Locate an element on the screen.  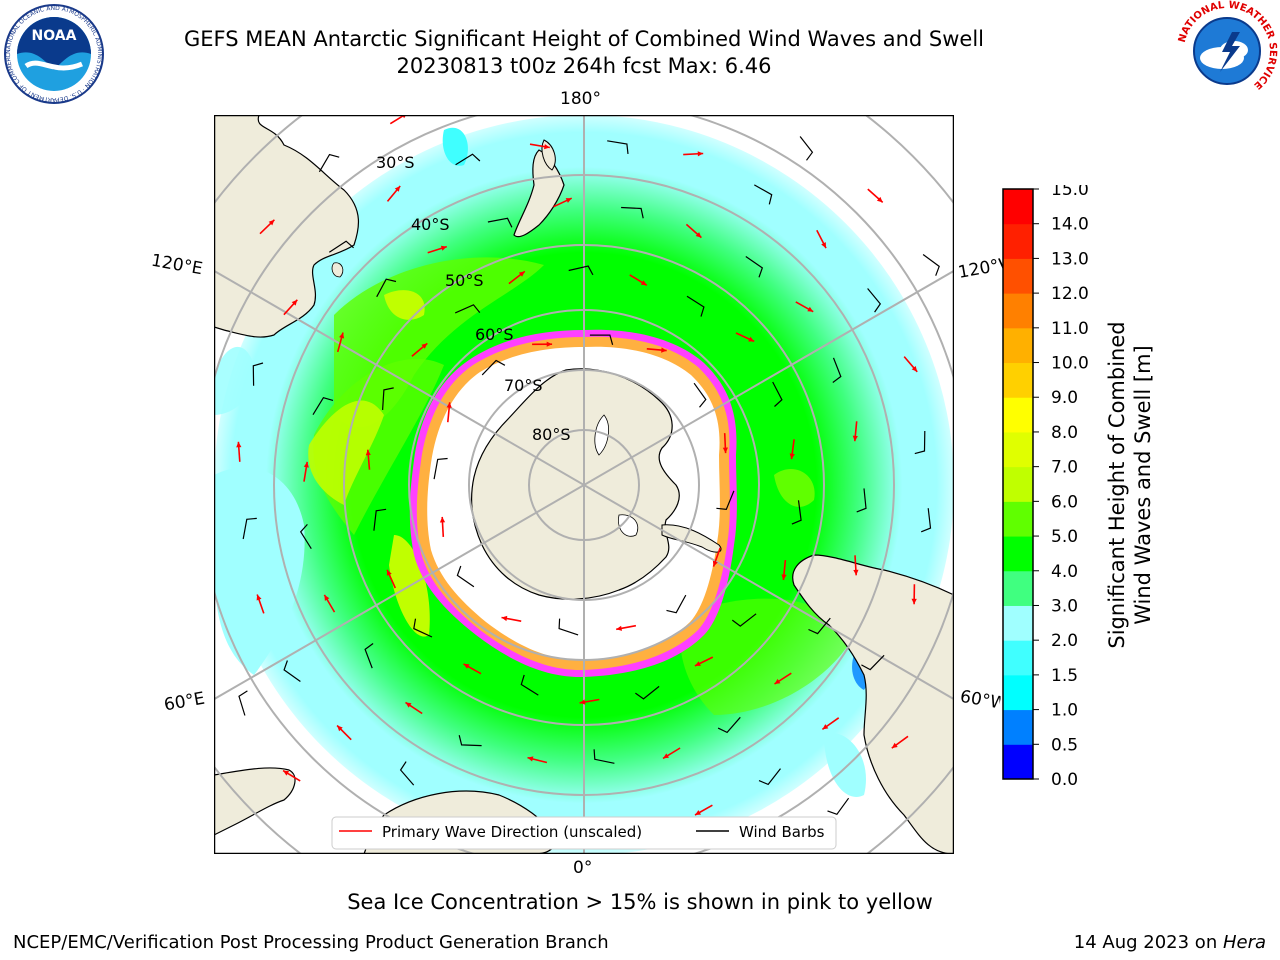
colorbar-frame is located at coordinates (1018, 484).